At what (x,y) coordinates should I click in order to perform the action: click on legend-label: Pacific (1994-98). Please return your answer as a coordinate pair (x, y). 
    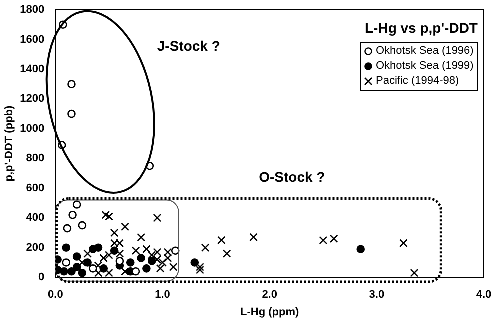
    Looking at the image, I should click on (418, 81).